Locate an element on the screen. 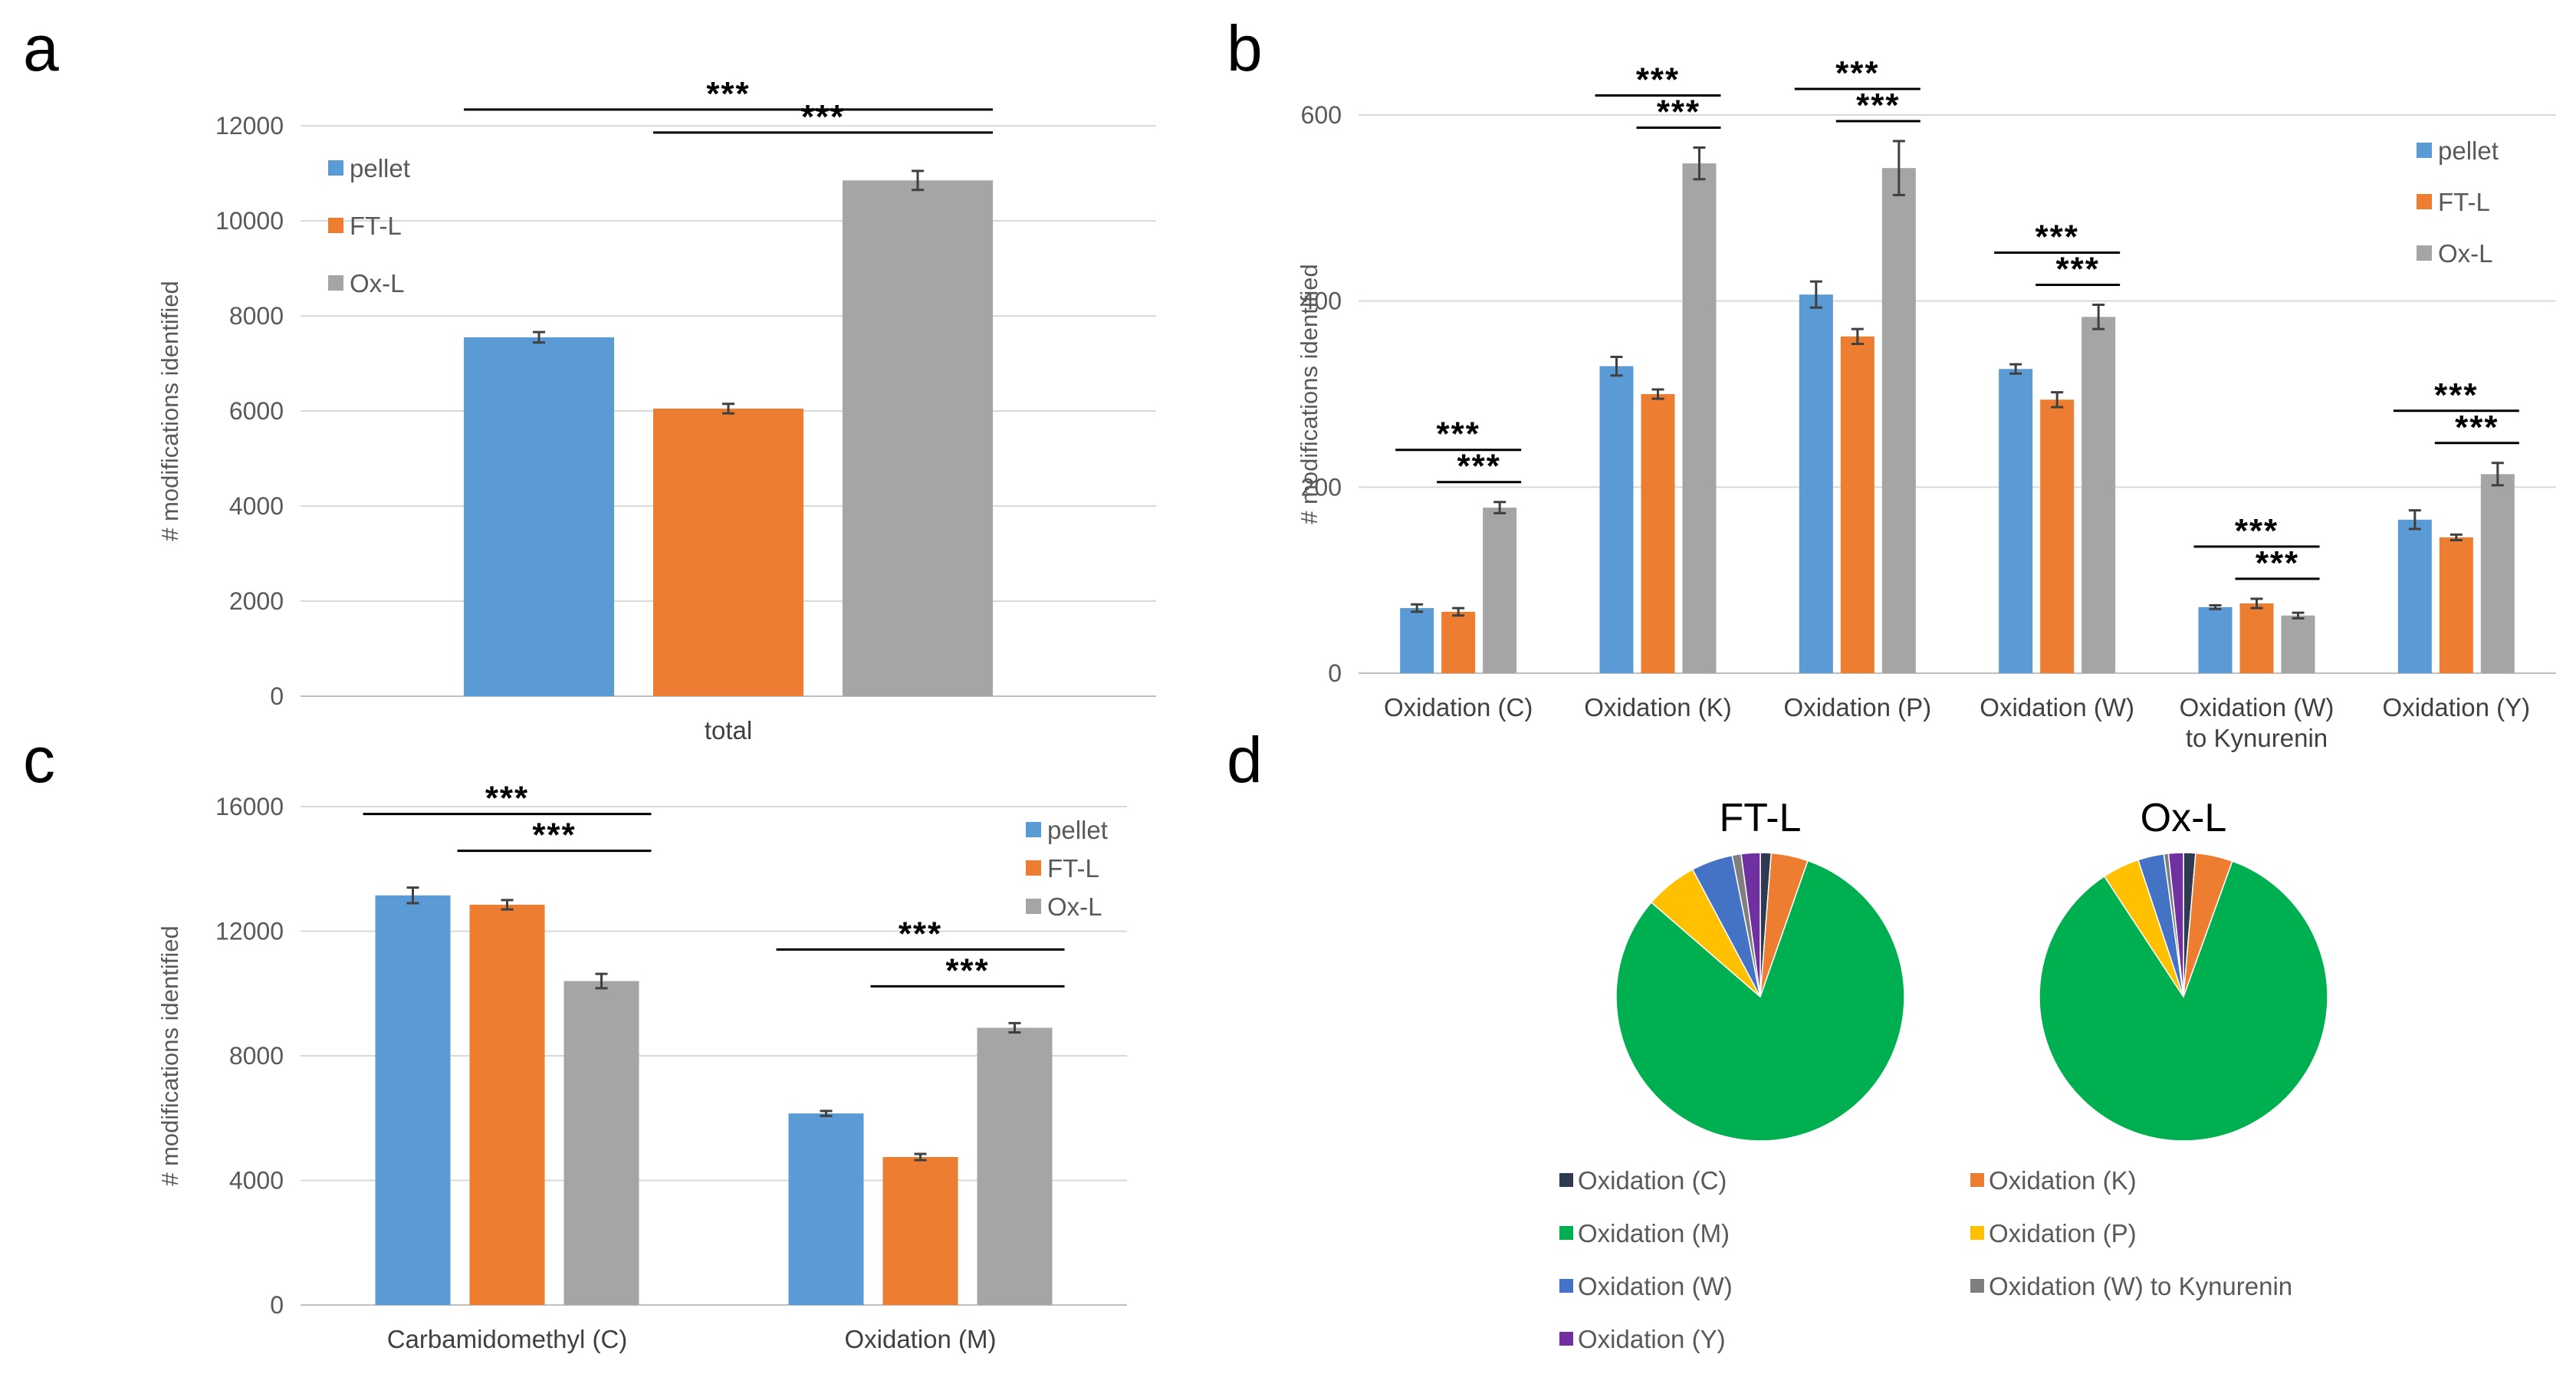 This screenshot has width=2576, height=1374. y-tick-label: 200 is located at coordinates (1321, 487).